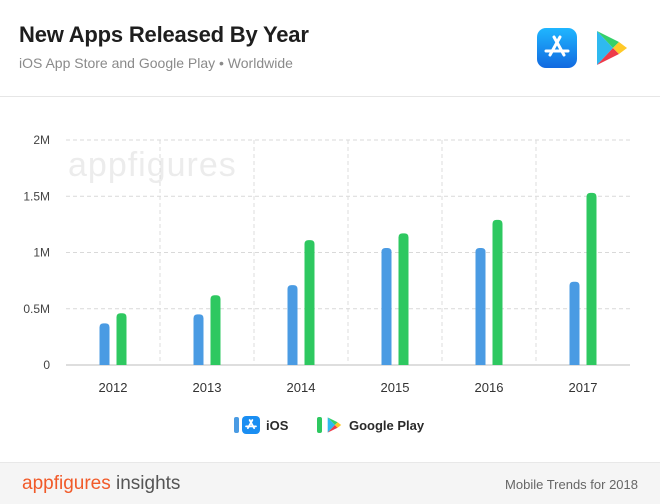 The image size is (660, 504). Describe the element at coordinates (104, 344) in the screenshot. I see `bar-ios-2012` at that location.